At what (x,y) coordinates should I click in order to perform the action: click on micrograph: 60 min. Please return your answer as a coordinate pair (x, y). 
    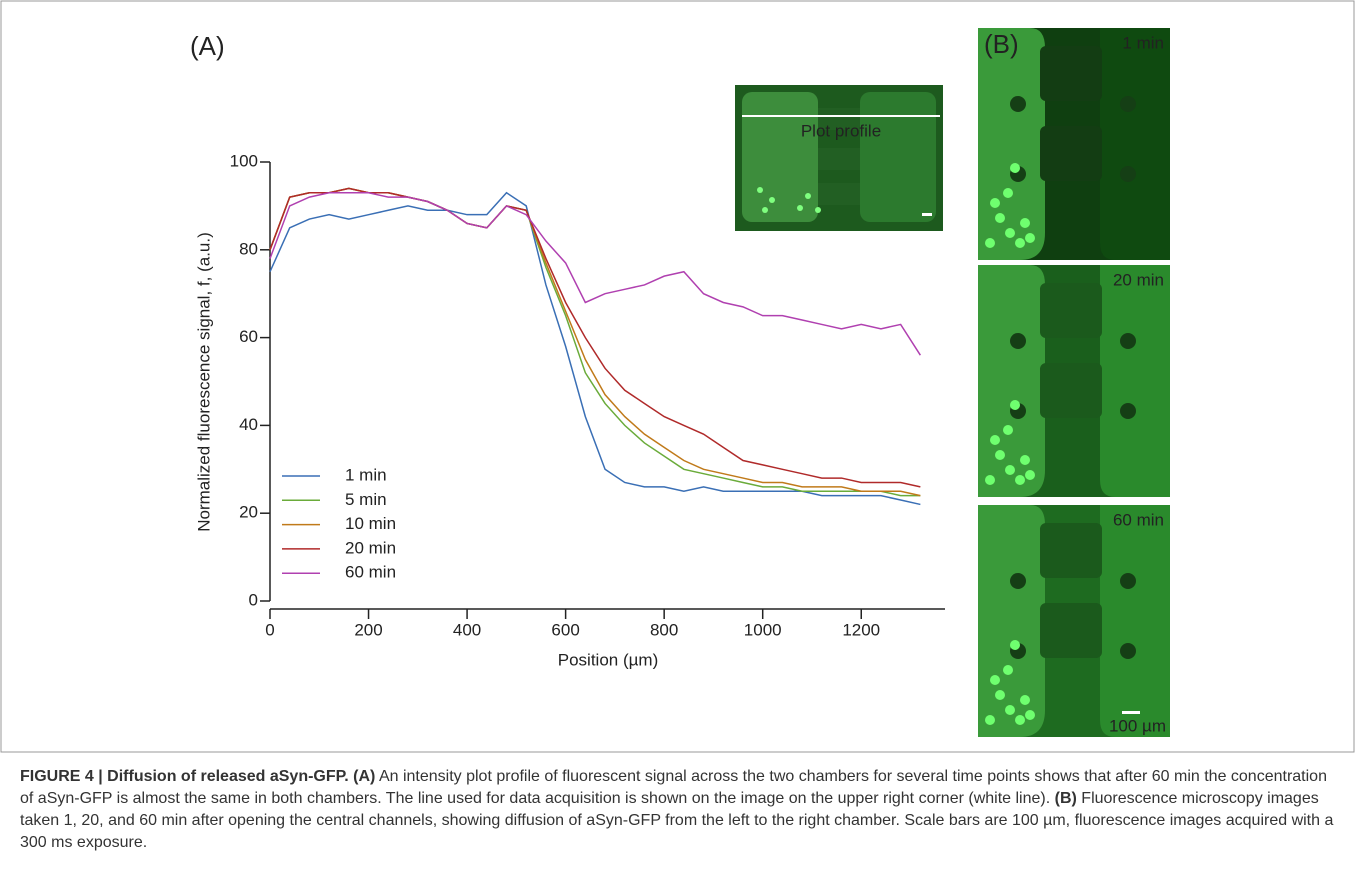
    Looking at the image, I should click on (1074, 621).